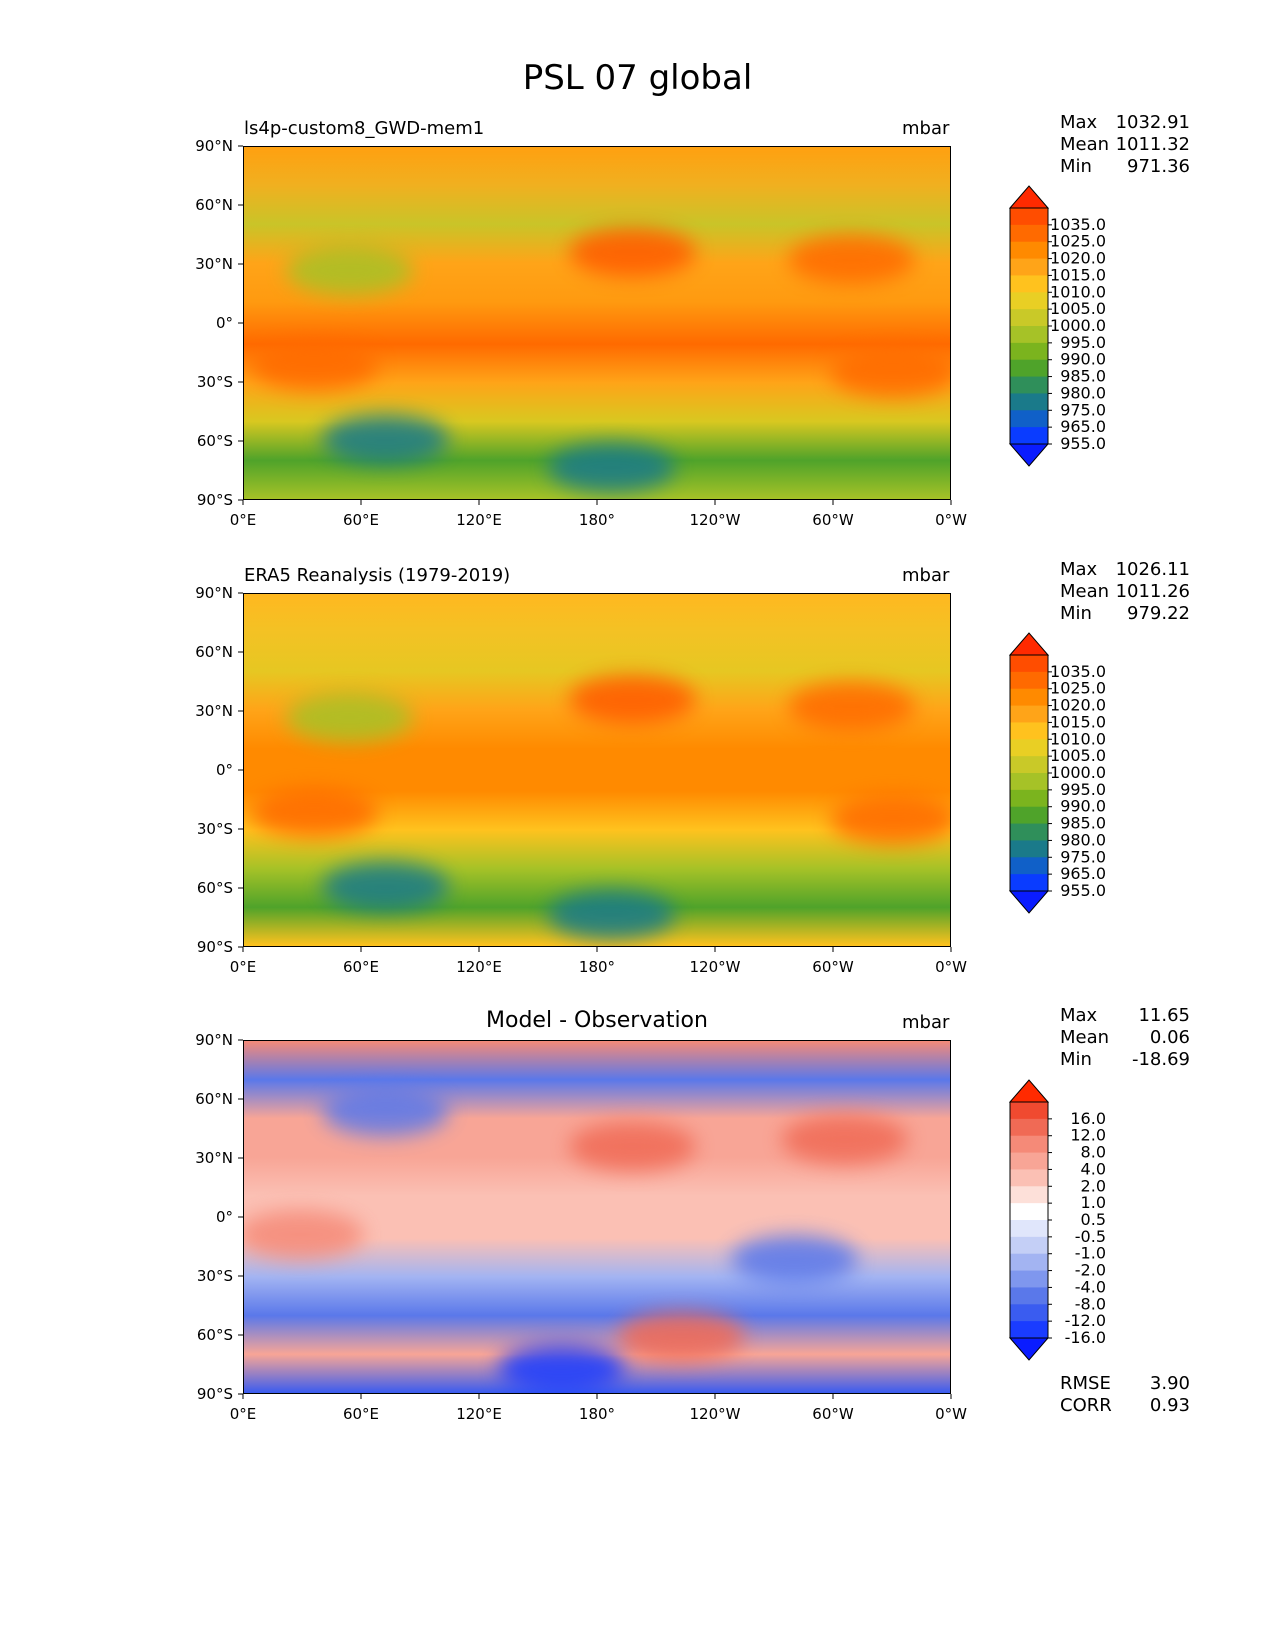 Image resolution: width=1275 pixels, height=1650 pixels. What do you see at coordinates (214, 711) in the screenshot?
I see `y-tick-label: 30°N` at bounding box center [214, 711].